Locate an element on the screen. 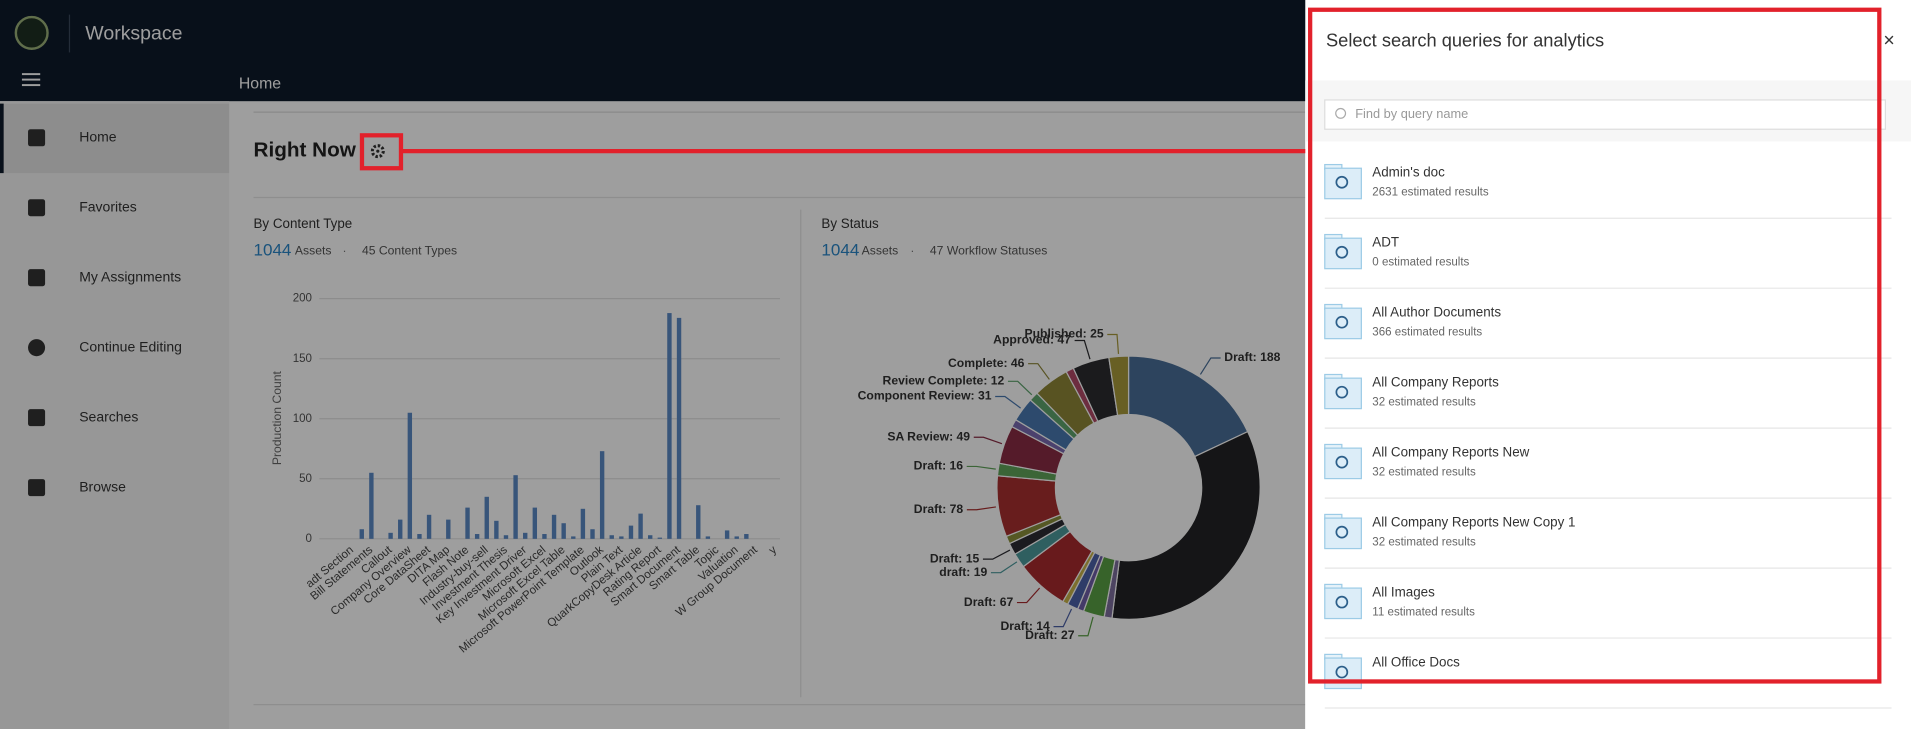 The height and width of the screenshot is (734, 1911). breadcrumb: Home is located at coordinates (260, 83).